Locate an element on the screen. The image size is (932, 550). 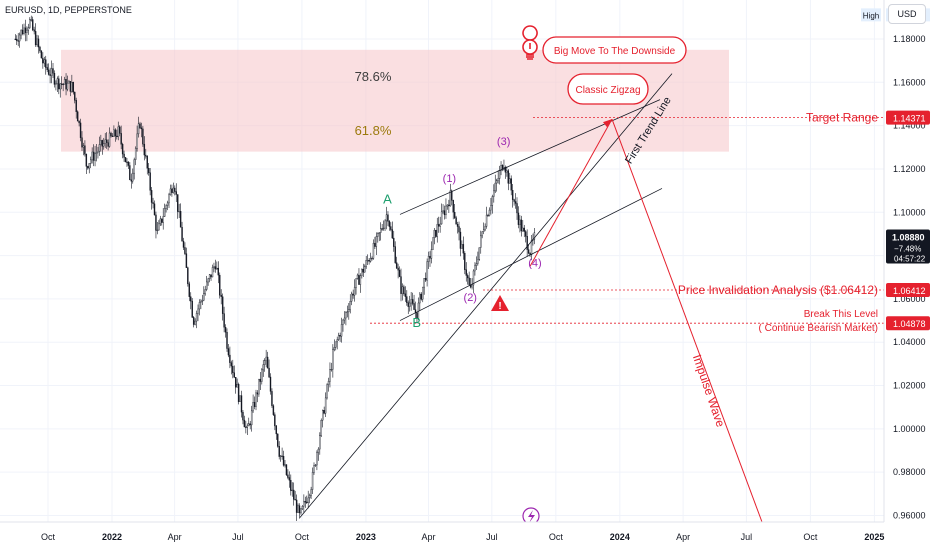
big-move-callout-text: Big Move To The Downside is located at coordinates (615, 51).